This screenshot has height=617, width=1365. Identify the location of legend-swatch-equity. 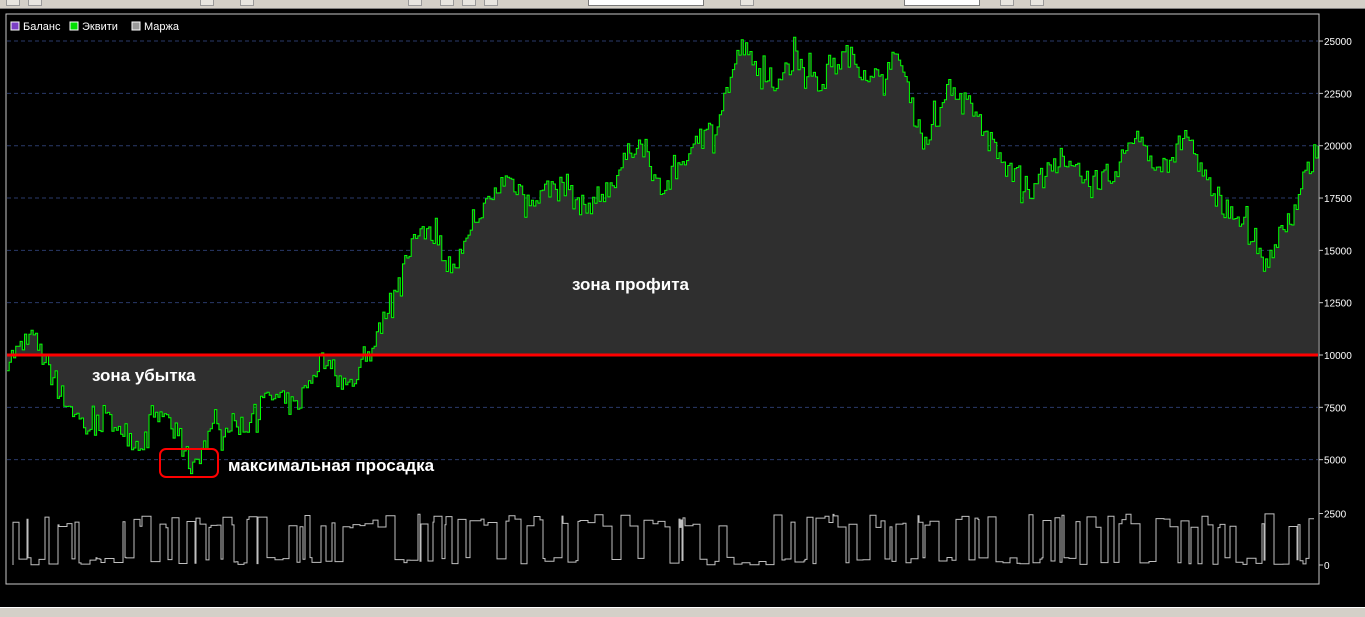
(74, 26).